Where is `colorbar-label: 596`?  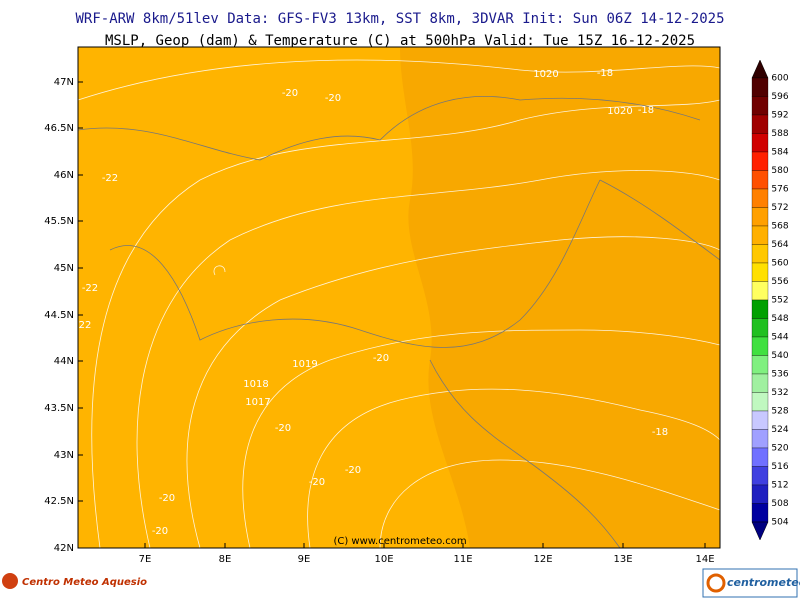
colorbar-label: 596 is located at coordinates (779, 97).